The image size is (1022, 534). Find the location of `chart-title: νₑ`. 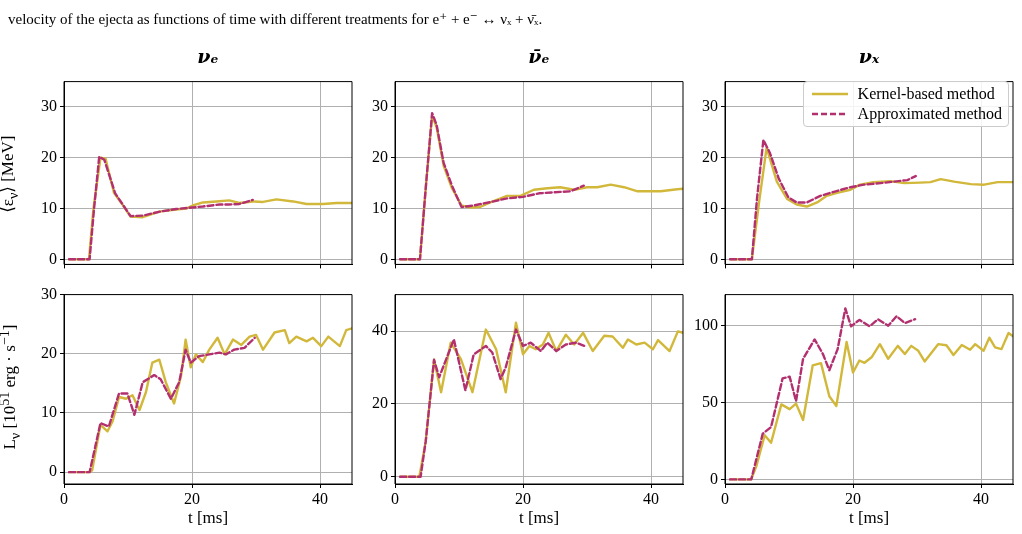

chart-title: νₑ is located at coordinates (208, 56).